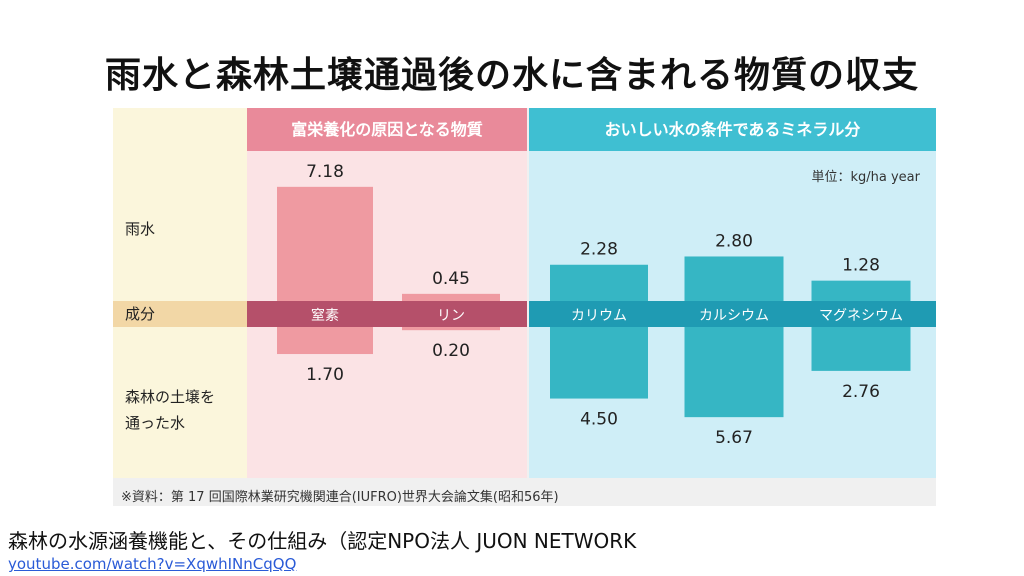 This screenshot has width=1024, height=576. Describe the element at coordinates (734, 241) in the screenshot. I see `label-rain-3: 2.80` at that location.